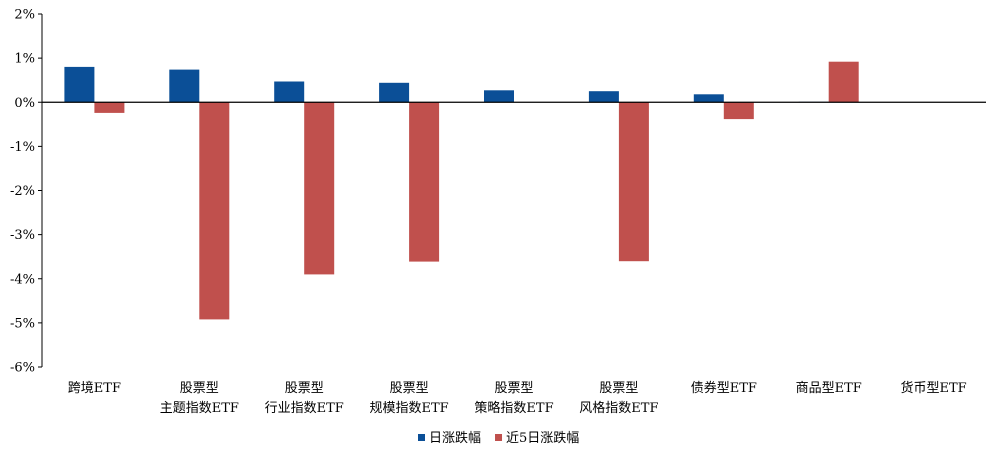 This screenshot has width=1000, height=459. Describe the element at coordinates (409, 408) in the screenshot. I see `category-label-3-1: 规模指数ETF` at that location.